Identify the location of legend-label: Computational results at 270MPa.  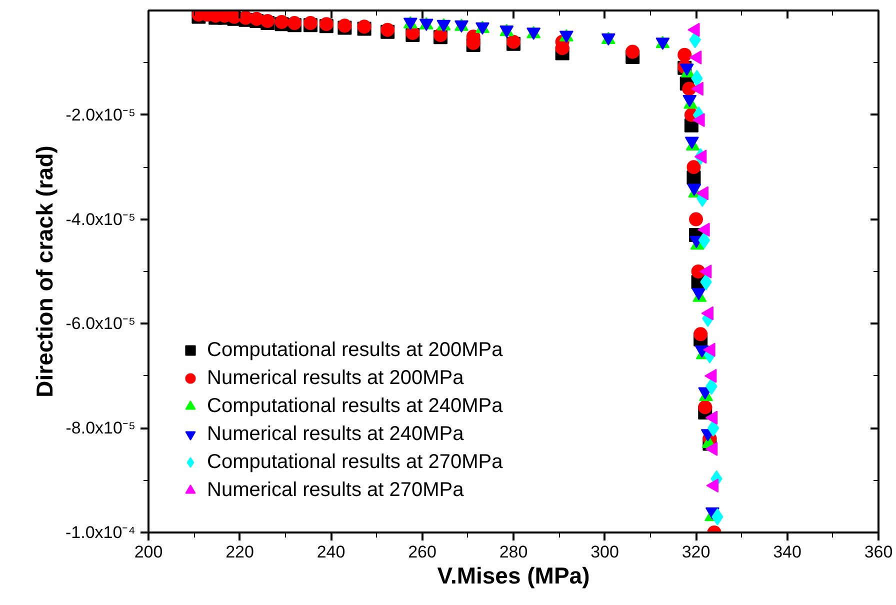
(355, 462).